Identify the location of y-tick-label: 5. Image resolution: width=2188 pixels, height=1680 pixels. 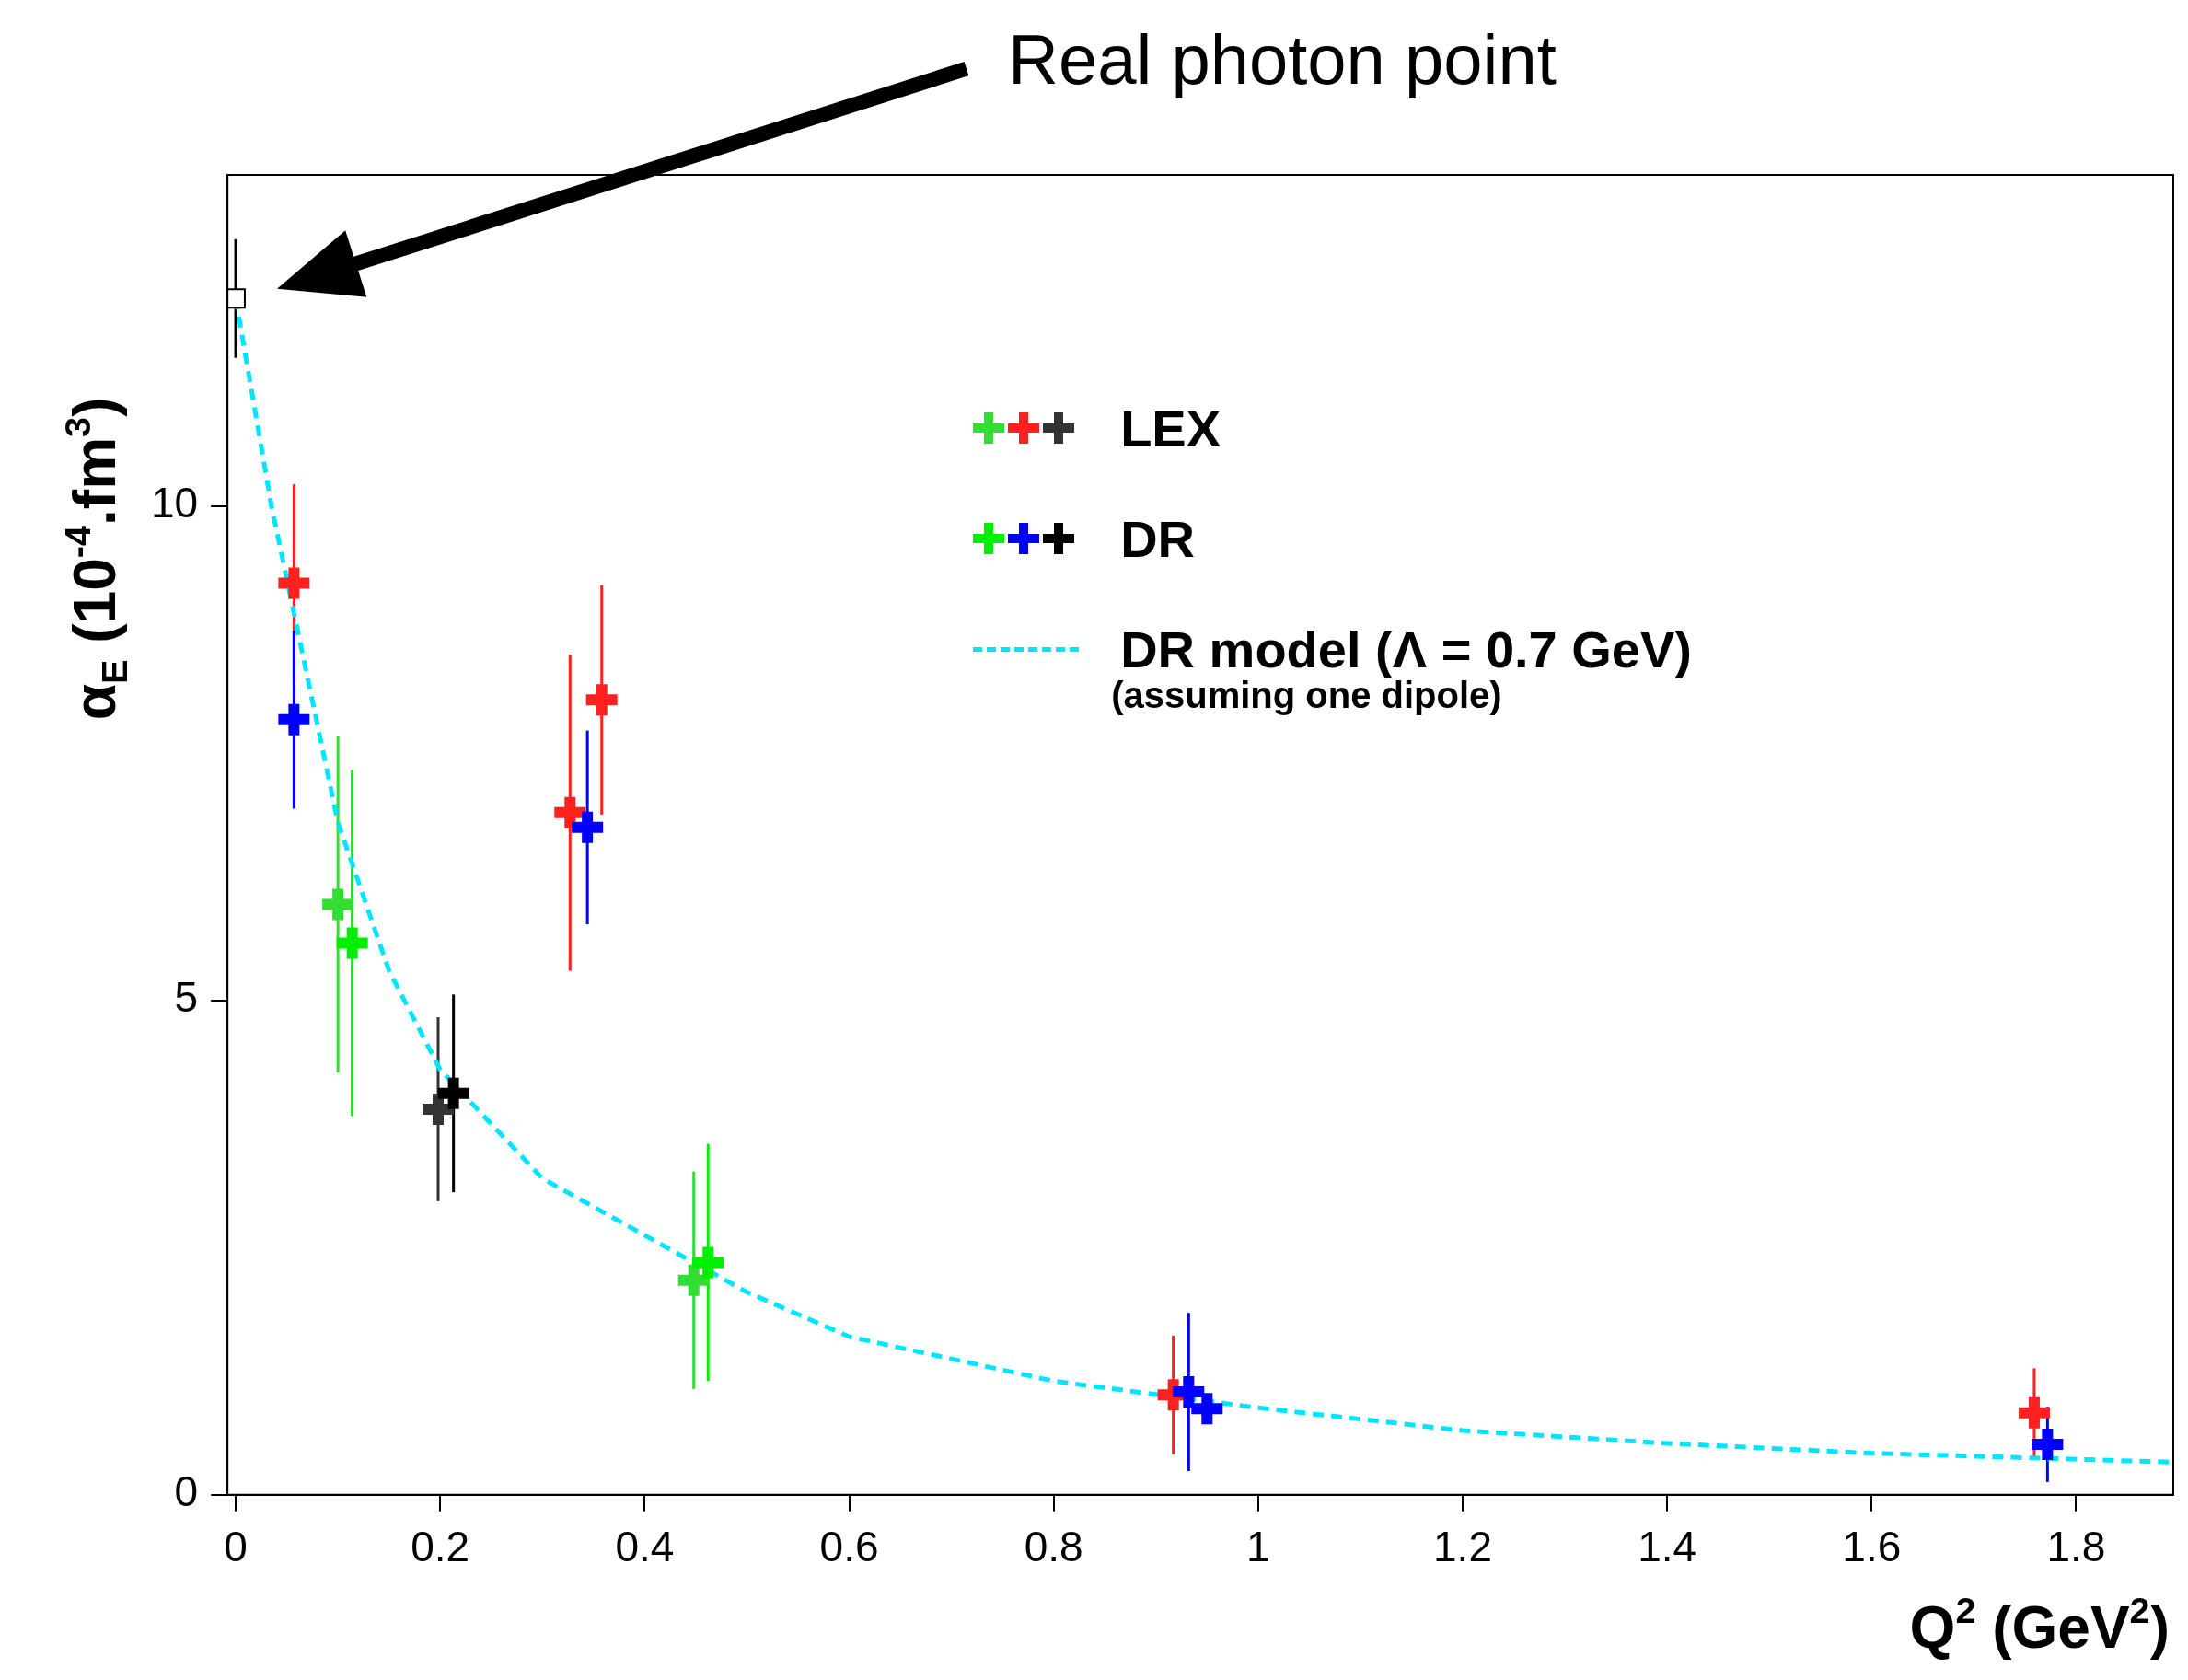
(186, 997).